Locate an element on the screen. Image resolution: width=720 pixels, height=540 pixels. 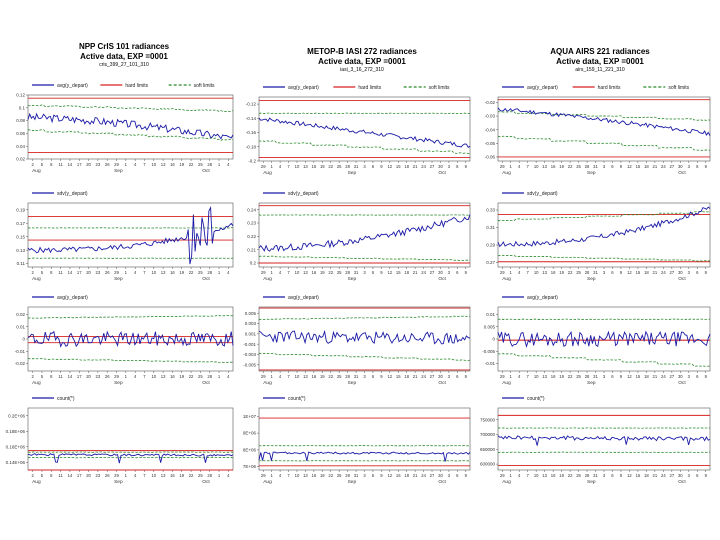
y-tick-label: -0.05 is located at coordinates (490, 143).